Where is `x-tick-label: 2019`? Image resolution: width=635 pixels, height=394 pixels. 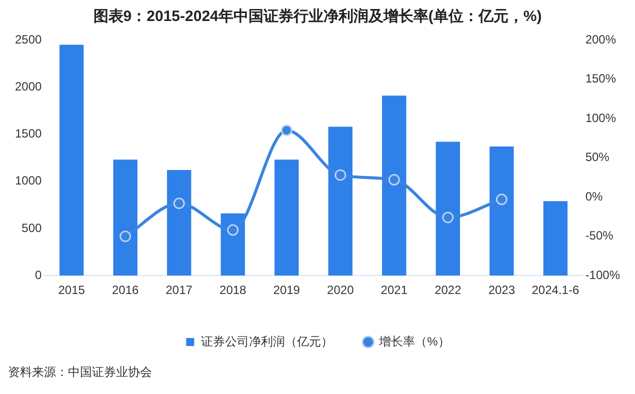 x-tick-label: 2019 is located at coordinates (286, 290).